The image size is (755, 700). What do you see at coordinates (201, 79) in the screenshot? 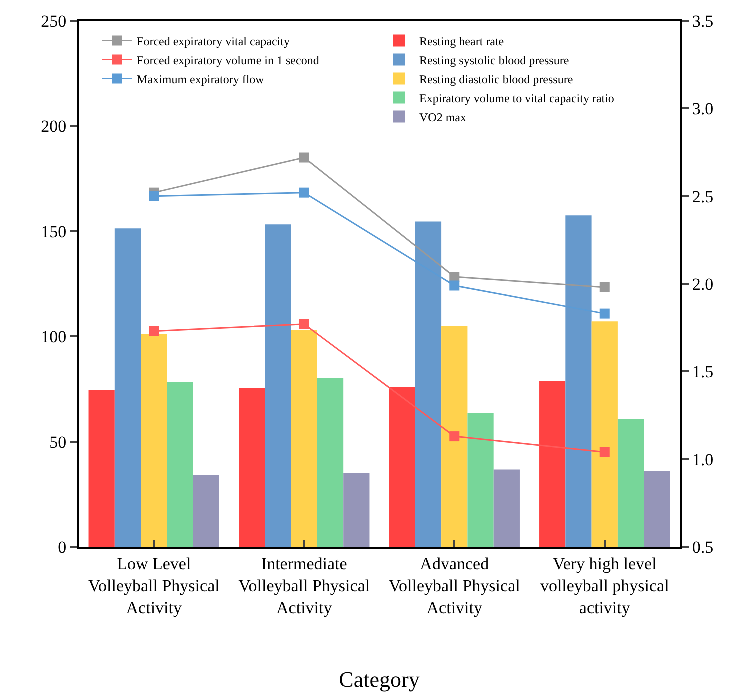
I see `legend-label: Maximum expiratory flow` at bounding box center [201, 79].